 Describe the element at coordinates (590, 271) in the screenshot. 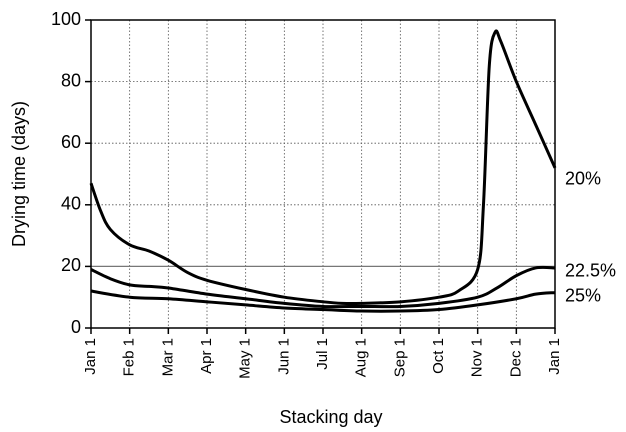

I see `series-label: 22.5%` at that location.